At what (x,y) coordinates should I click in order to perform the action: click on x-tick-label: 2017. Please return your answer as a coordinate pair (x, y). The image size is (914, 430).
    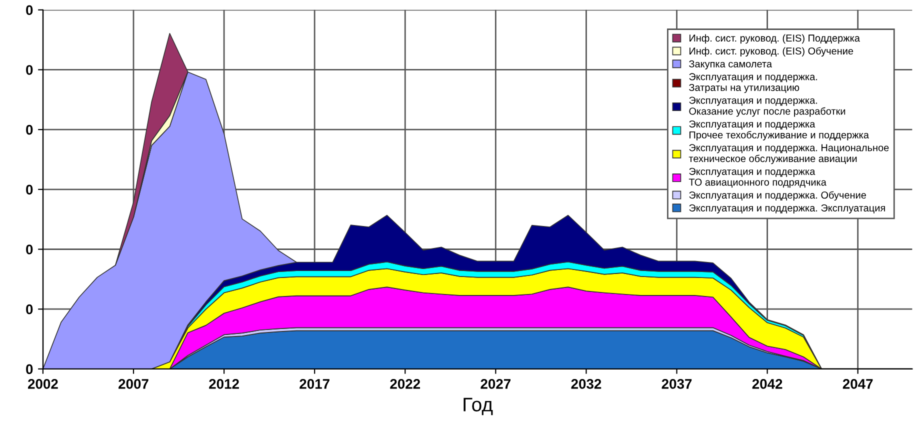
    Looking at the image, I should click on (315, 384).